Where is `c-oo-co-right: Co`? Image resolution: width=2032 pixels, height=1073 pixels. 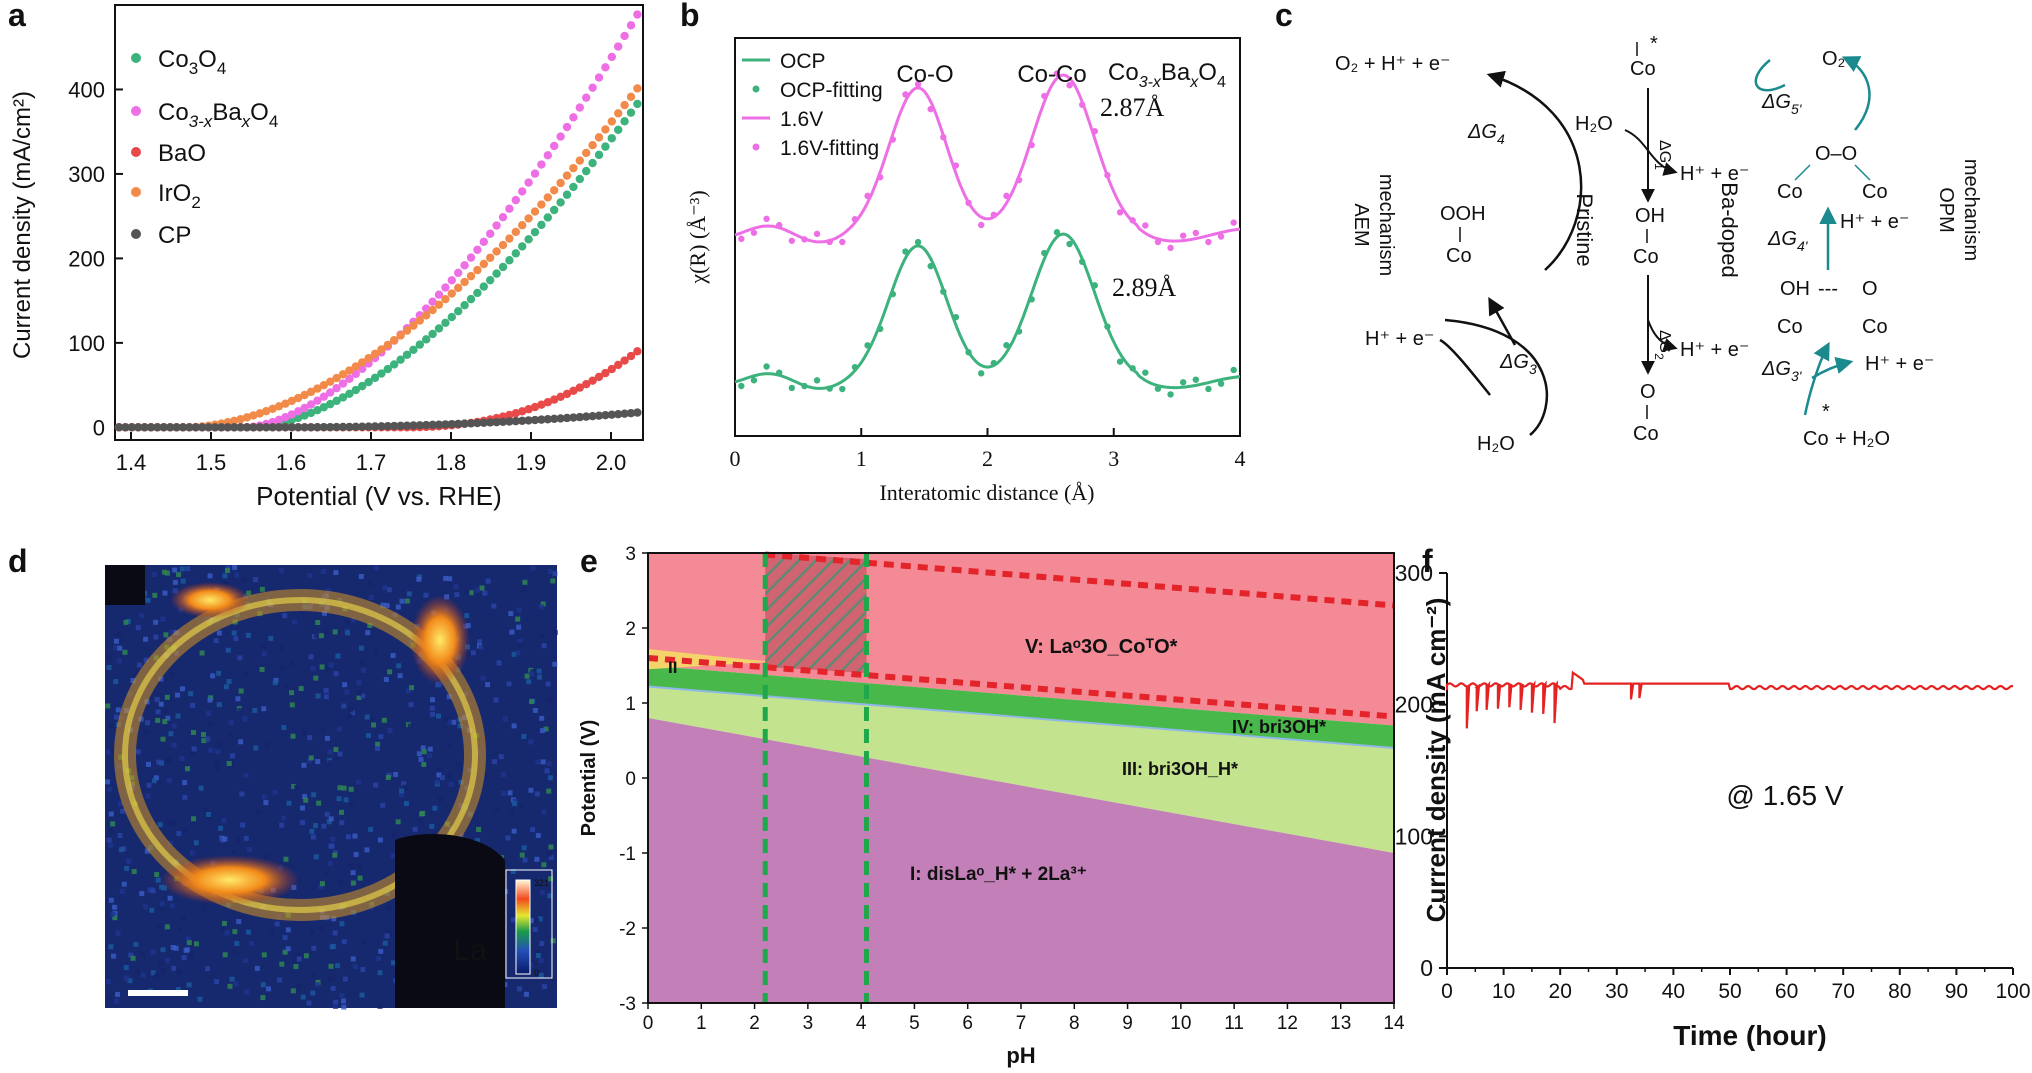 c-oo-co-right: Co is located at coordinates (1875, 192).